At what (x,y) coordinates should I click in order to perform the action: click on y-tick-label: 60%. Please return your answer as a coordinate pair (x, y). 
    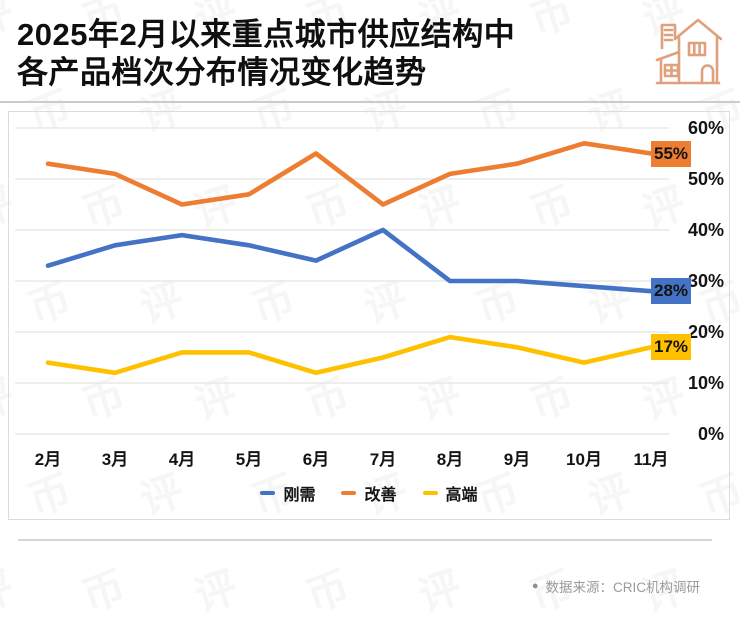
    Looking at the image, I should click on (705, 128).